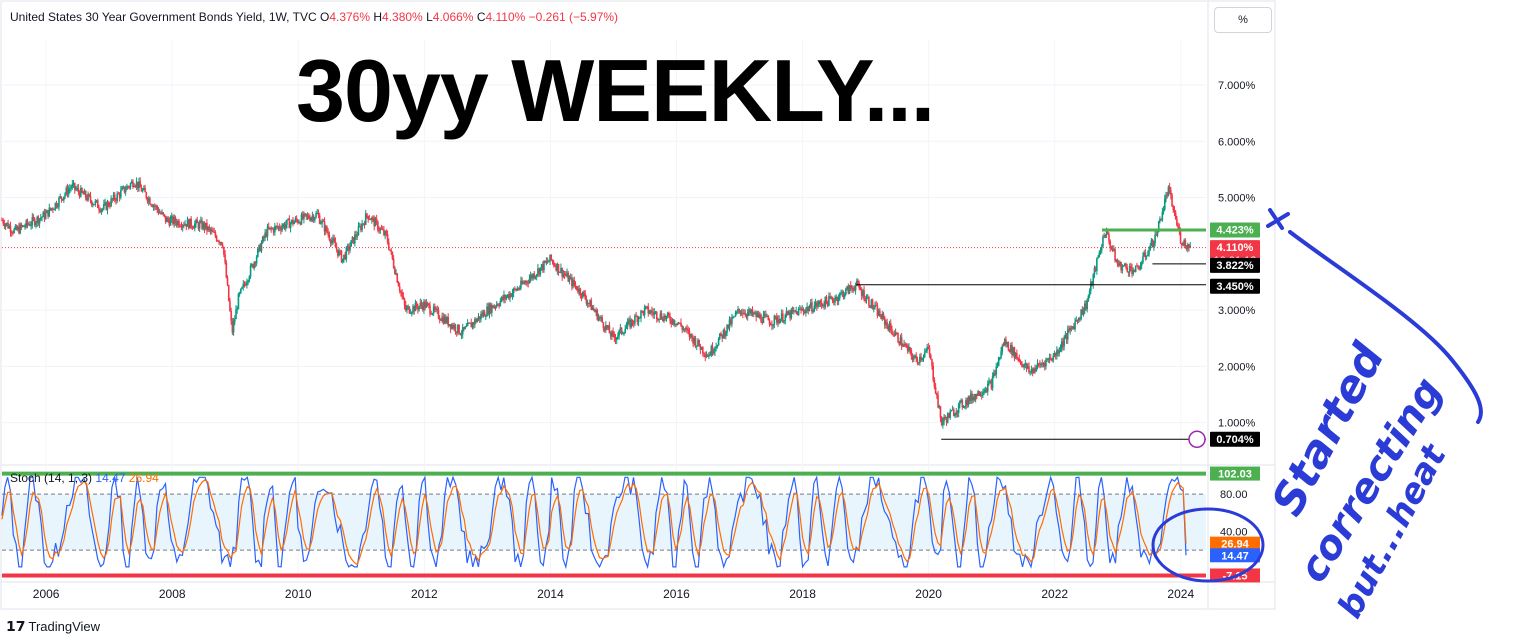 The height and width of the screenshot is (635, 1514). Describe the element at coordinates (481, 17) in the screenshot. I see `ohlc-close-label: C` at that location.